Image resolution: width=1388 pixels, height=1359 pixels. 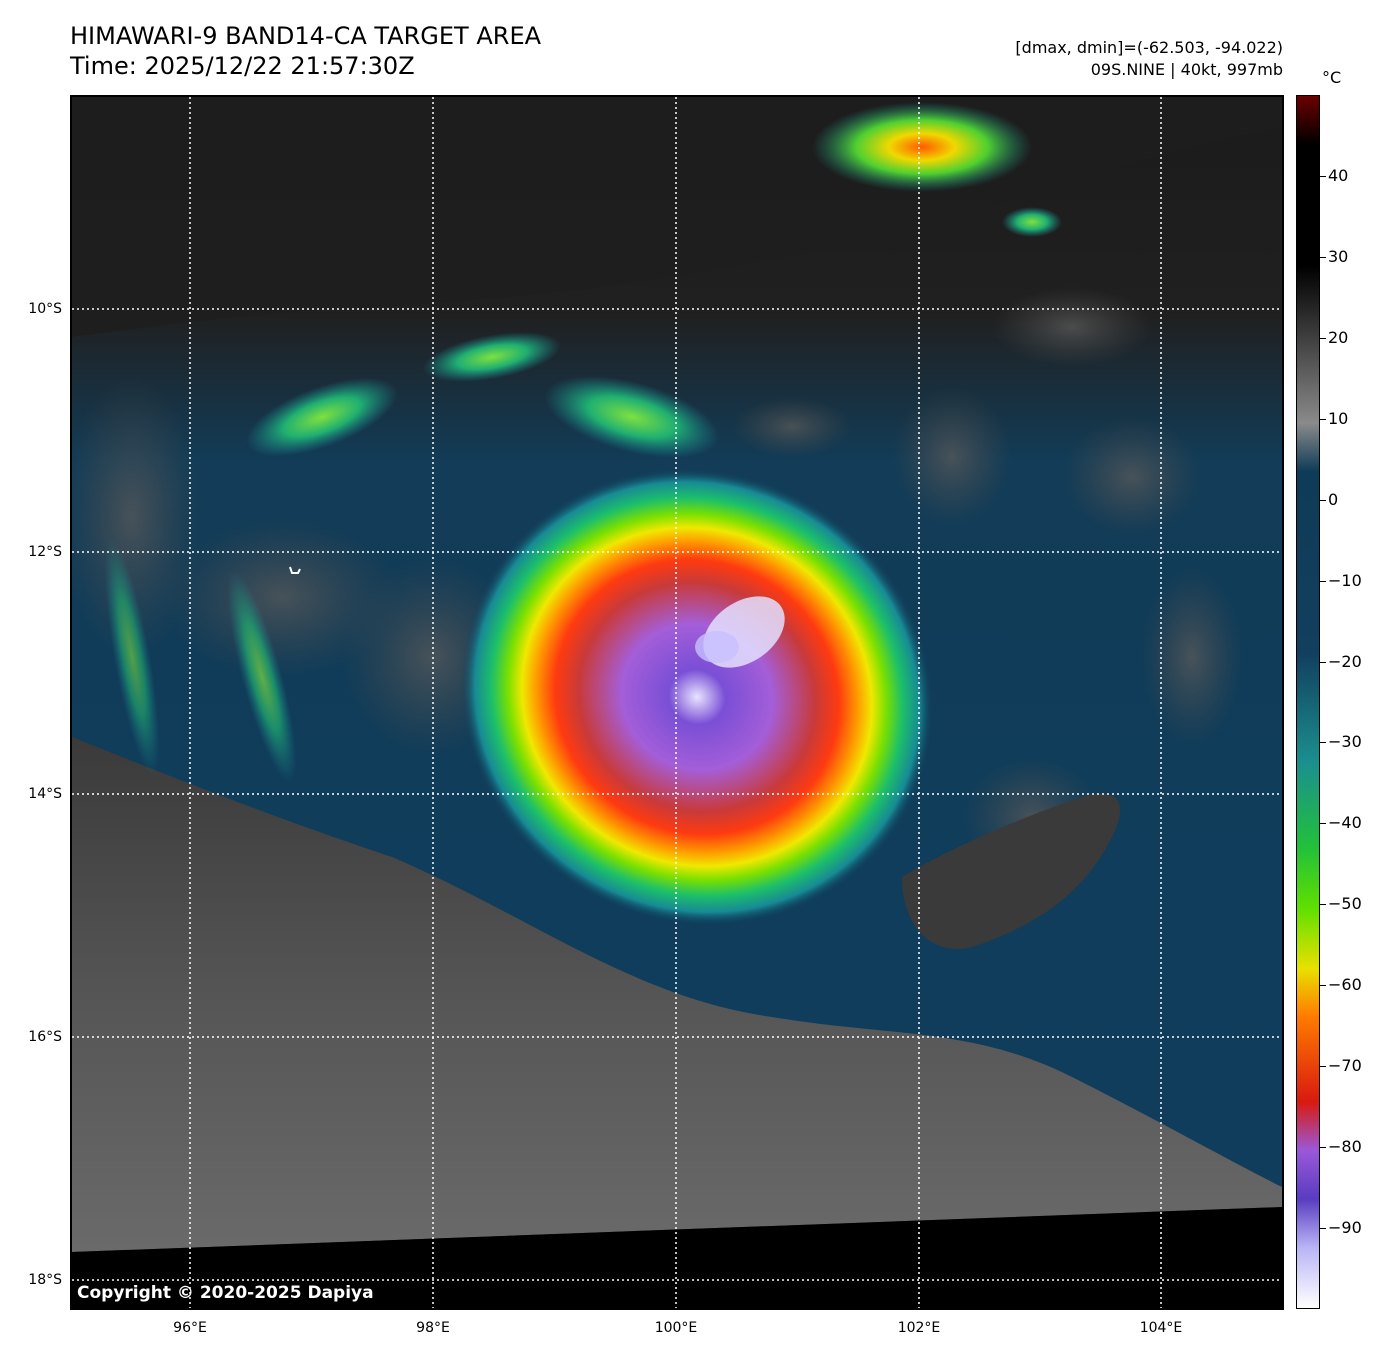 I want to click on colorbar-tick-label: −80, so click(x=1345, y=1146).